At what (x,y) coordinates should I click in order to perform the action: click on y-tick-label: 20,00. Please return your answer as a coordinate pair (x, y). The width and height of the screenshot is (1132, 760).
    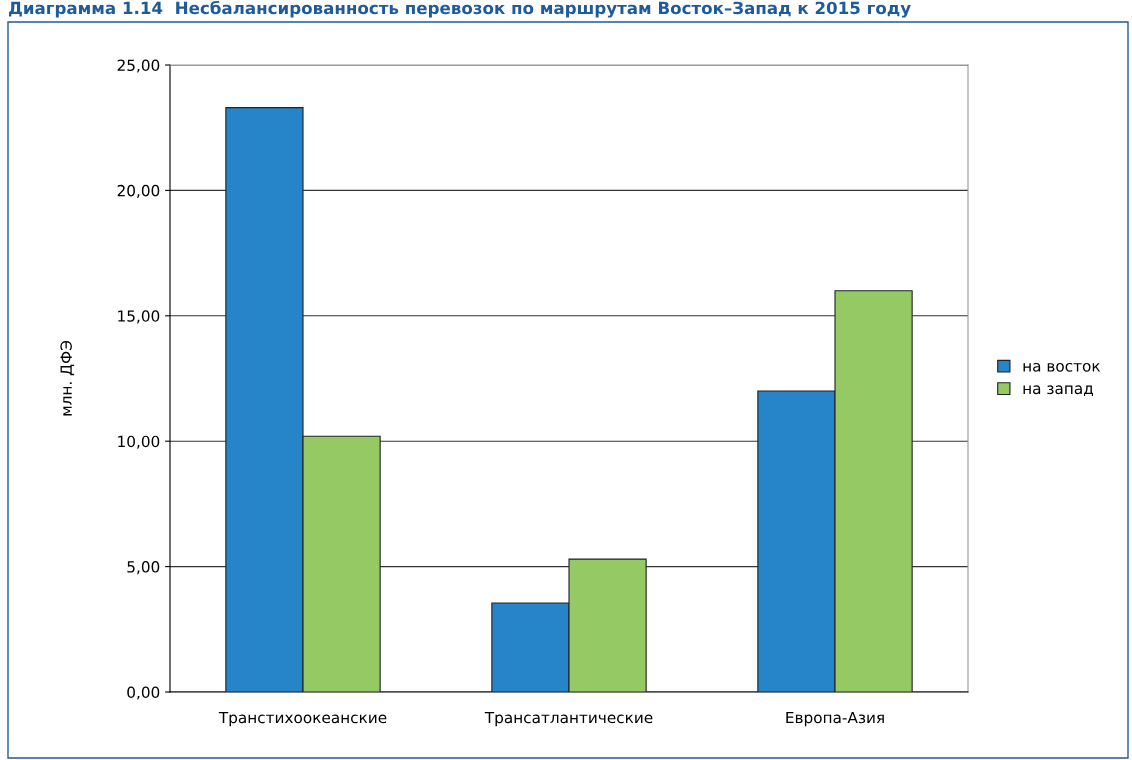
    Looking at the image, I should click on (138, 191).